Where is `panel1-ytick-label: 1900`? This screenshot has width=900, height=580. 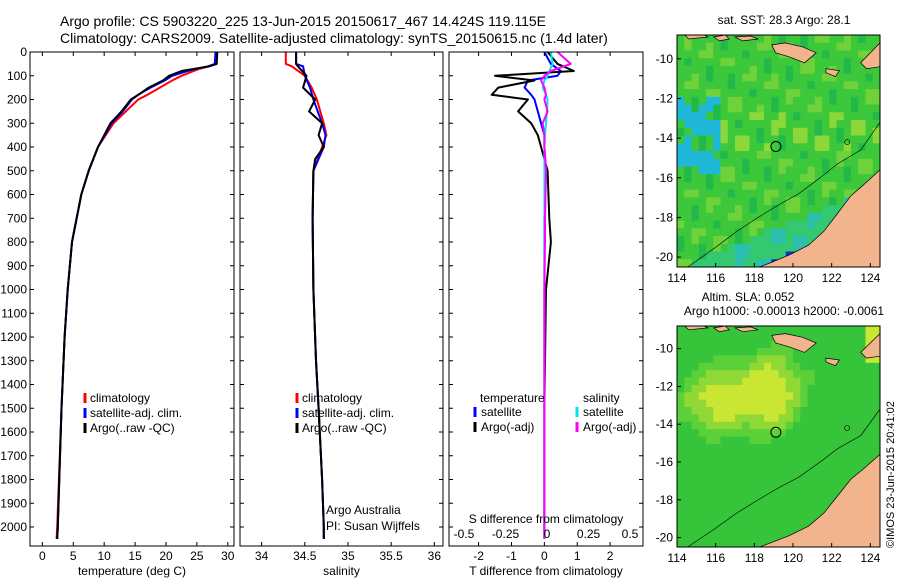
panel1-ytick-label: 1900 is located at coordinates (13, 503).